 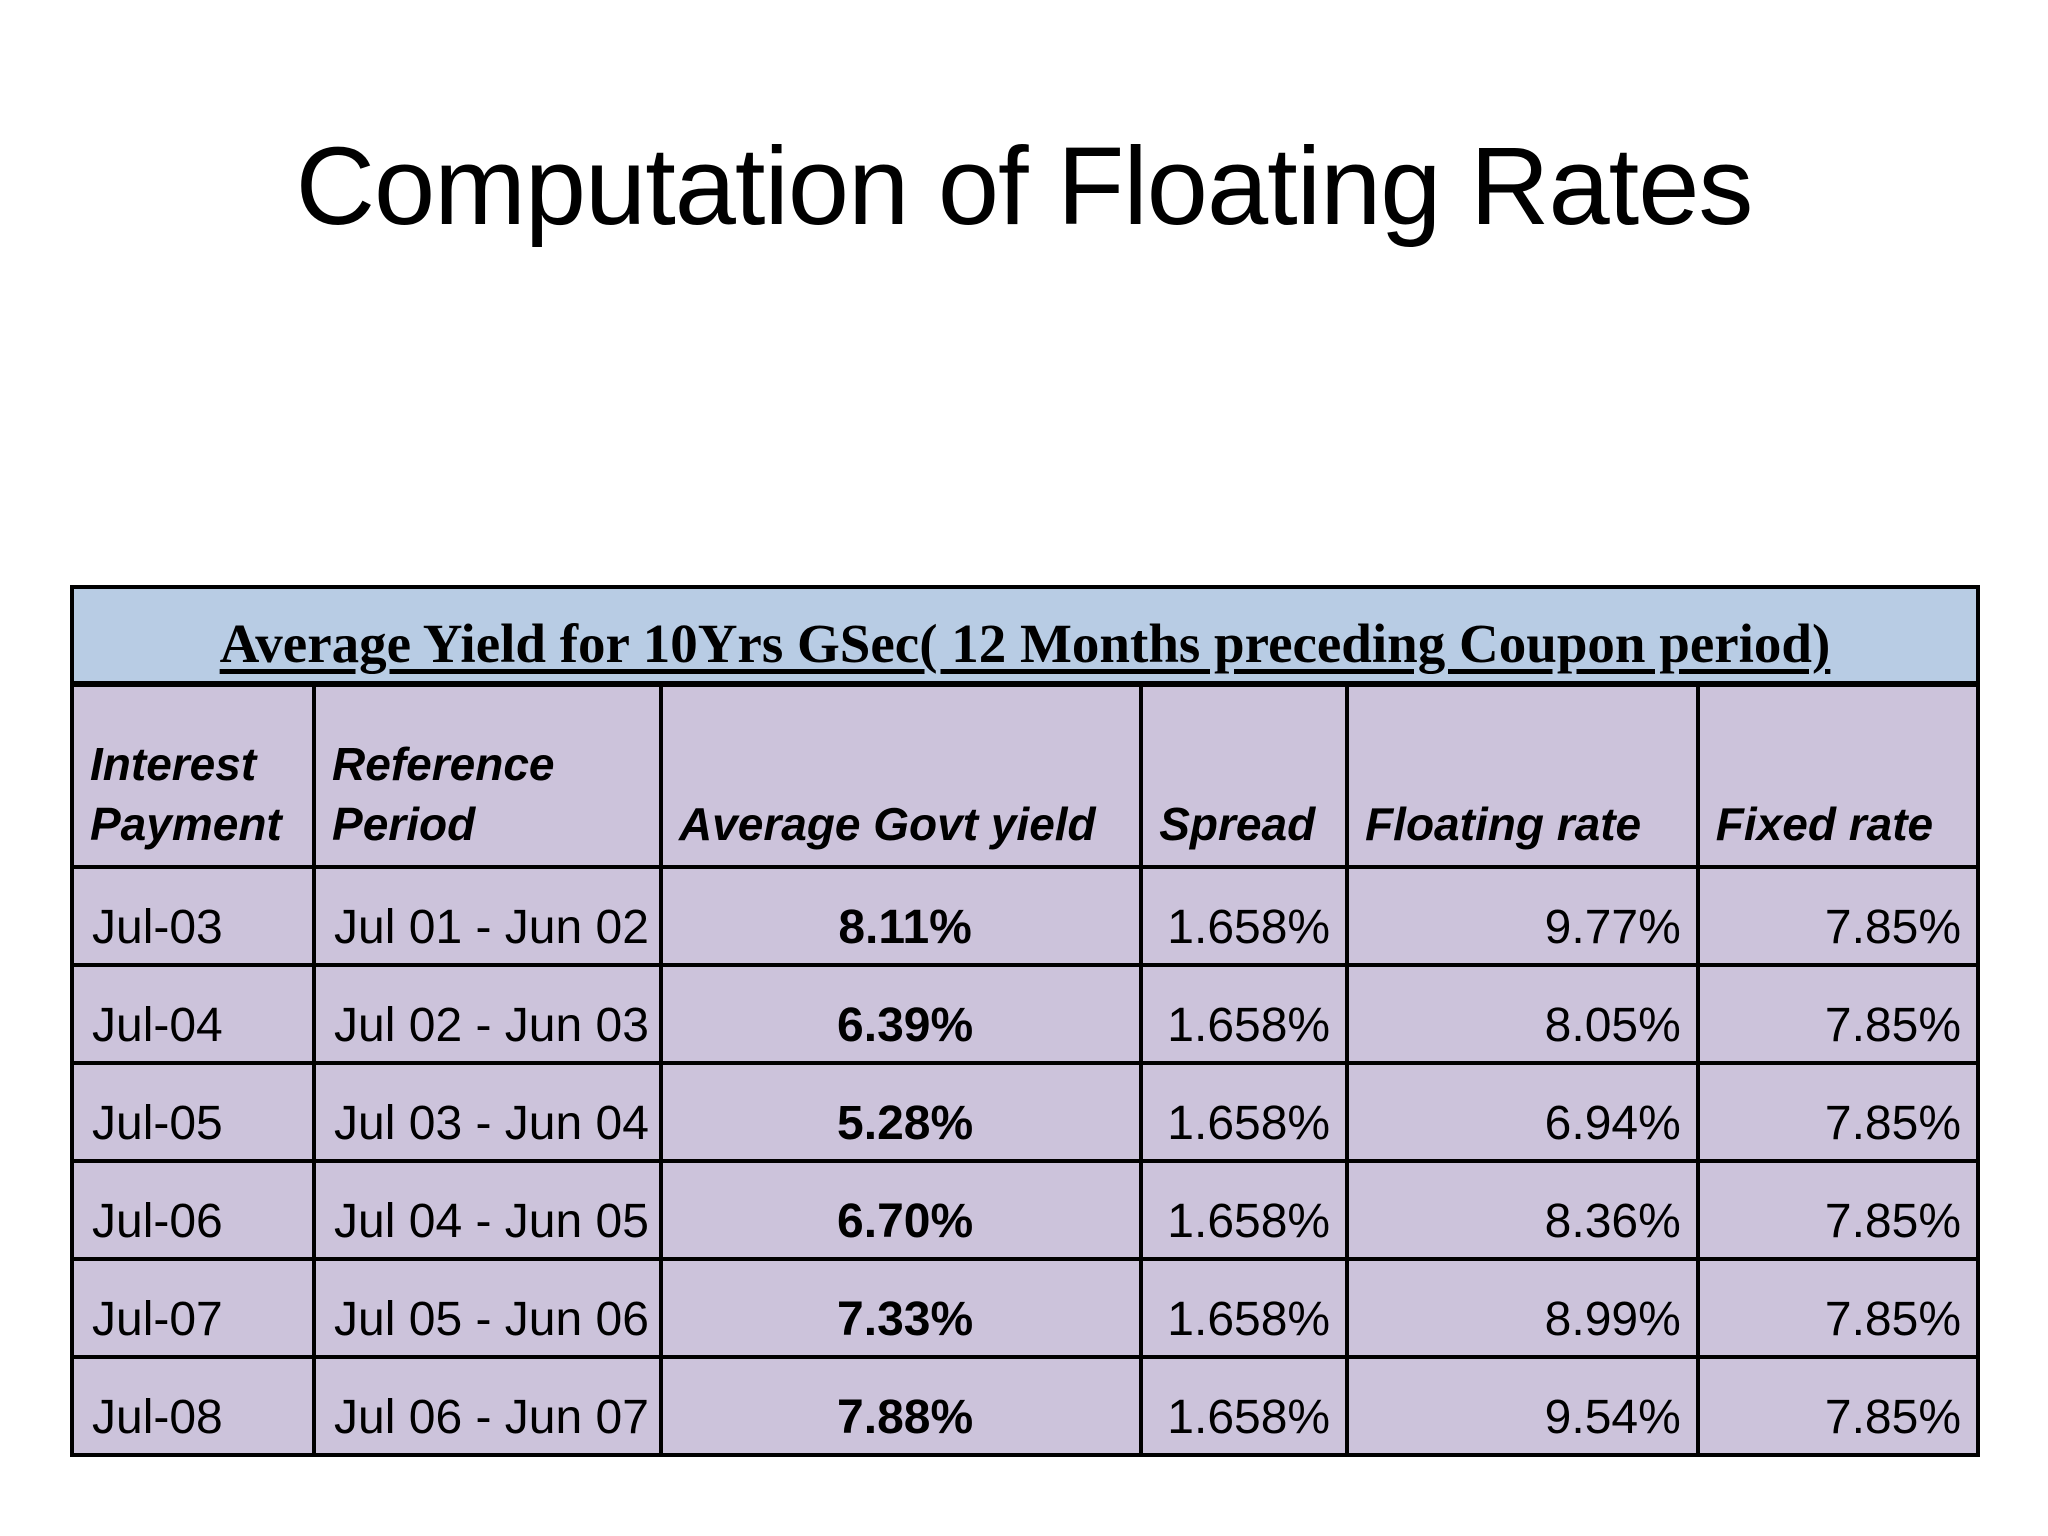 What do you see at coordinates (1024, 186) in the screenshot?
I see `slide-title: Computation of Floating Rates` at bounding box center [1024, 186].